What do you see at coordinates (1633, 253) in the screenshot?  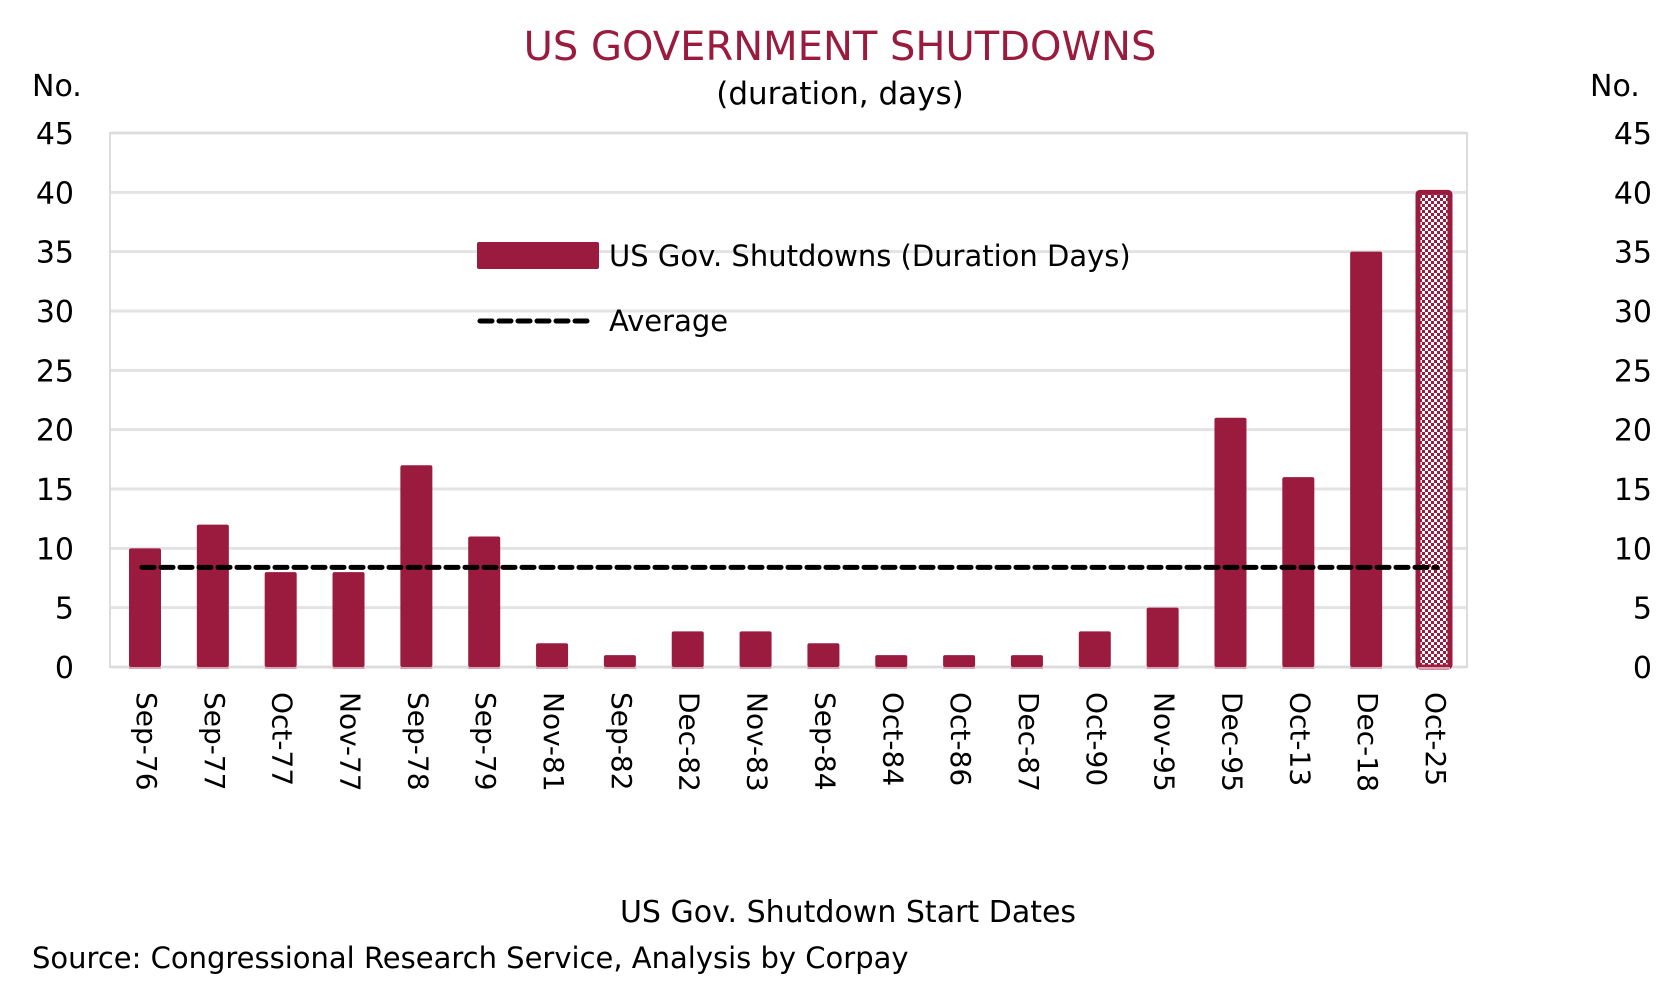 I see `y-tick-label-right: 35` at bounding box center [1633, 253].